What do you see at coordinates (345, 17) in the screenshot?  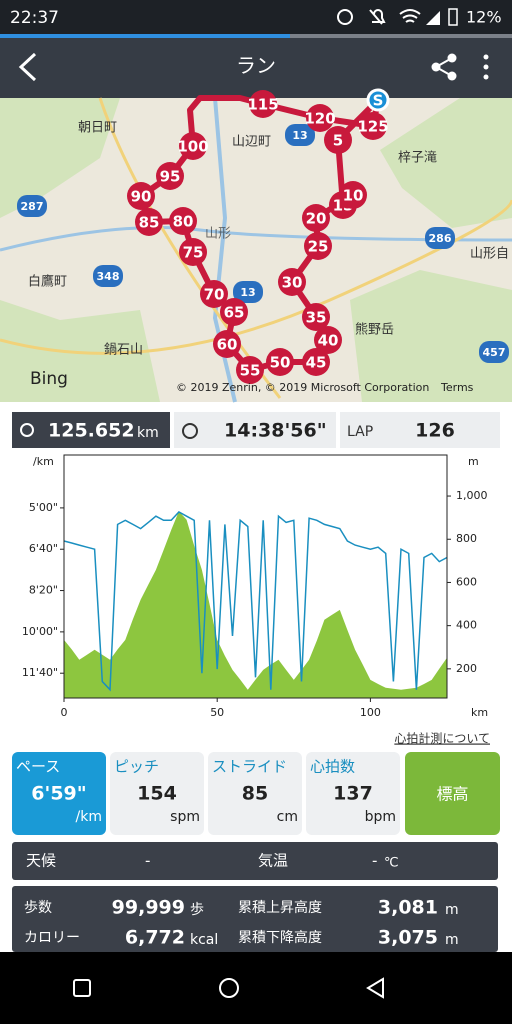 I see `alarm-icon` at bounding box center [345, 17].